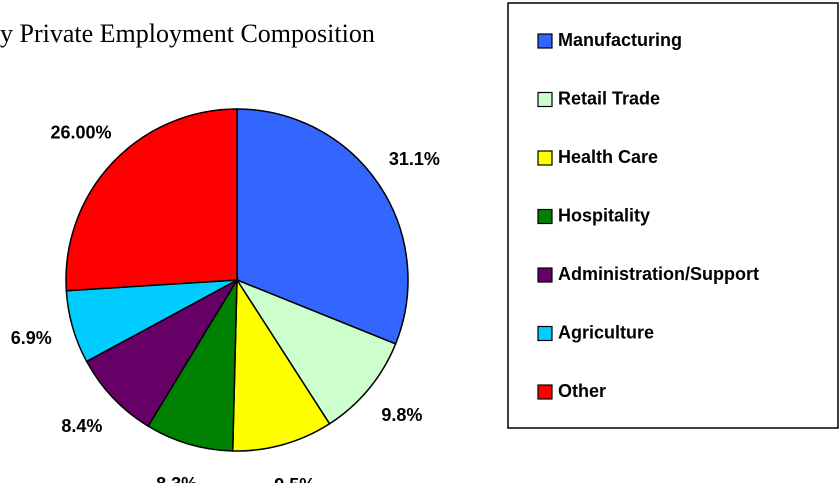 This screenshot has height=483, width=840. Describe the element at coordinates (608, 157) in the screenshot. I see `legend-label: Health Care` at that location.